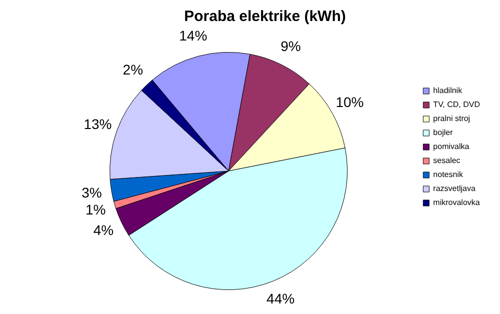  Describe the element at coordinates (265, 17) in the screenshot. I see `chart-title: Poraba elektrike (kWh)` at that location.